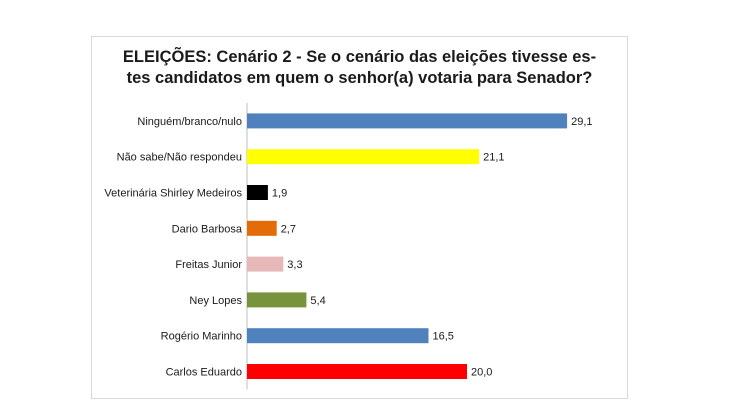 Image resolution: width=750 pixels, height=411 pixels. I want to click on data-label: 20,0, so click(481, 373).